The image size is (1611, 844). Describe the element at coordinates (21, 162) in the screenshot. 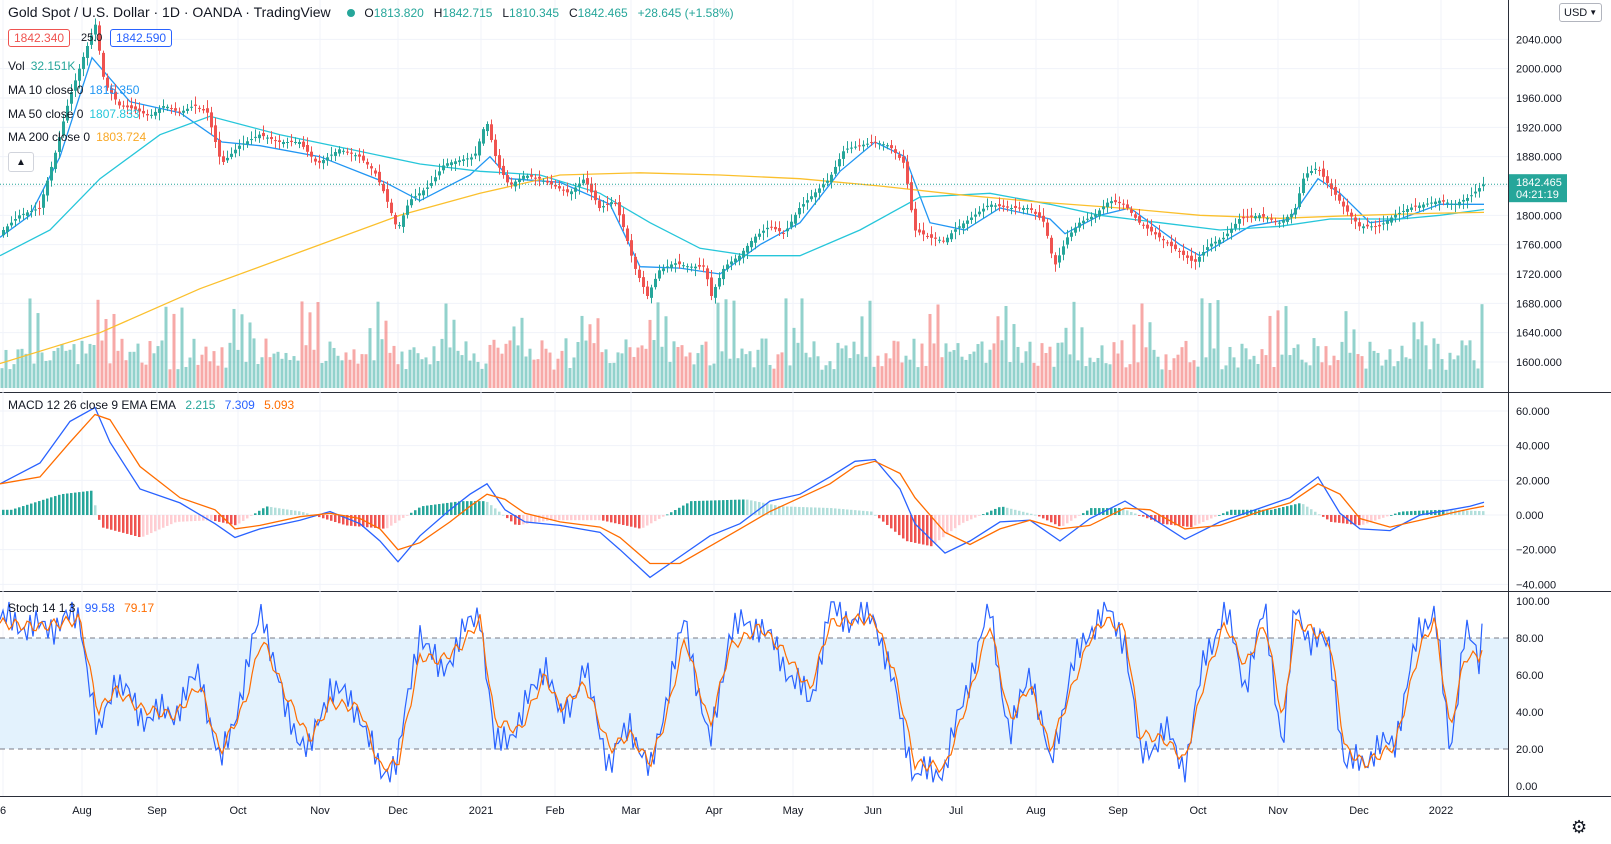

I see `collapse-legend-button: ▲` at that location.